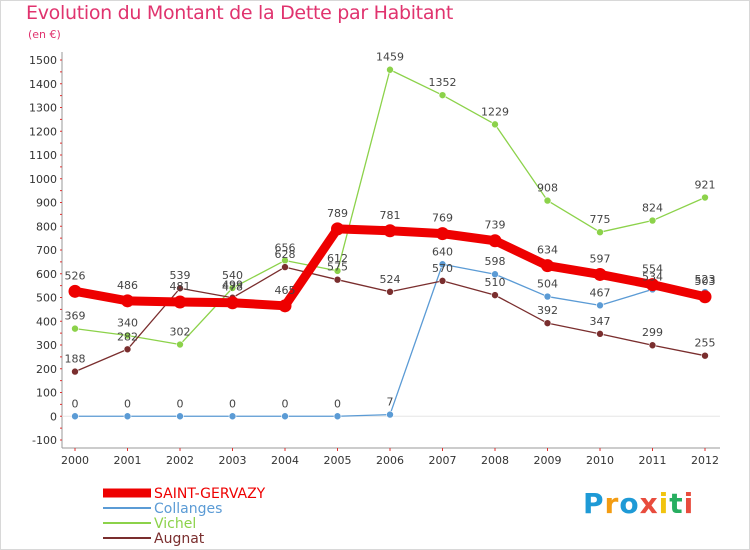 This screenshot has width=750, height=550. I want to click on data-label: 282, so click(127, 336).